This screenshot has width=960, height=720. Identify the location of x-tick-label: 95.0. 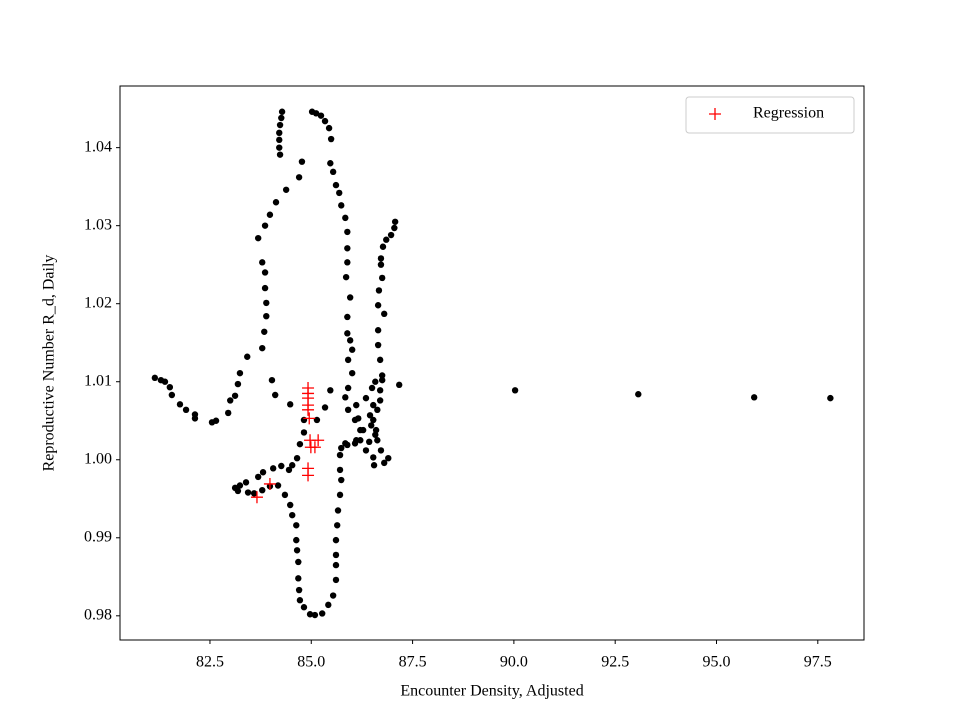
(716, 662).